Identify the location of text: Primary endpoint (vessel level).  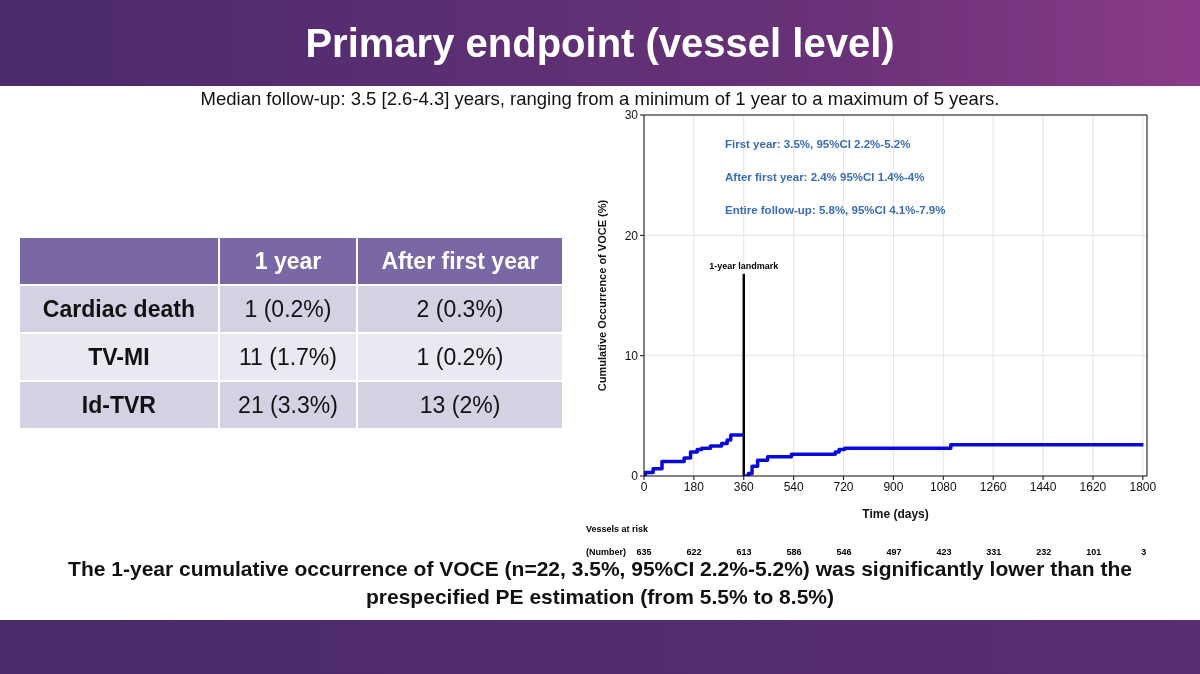
(600, 43).